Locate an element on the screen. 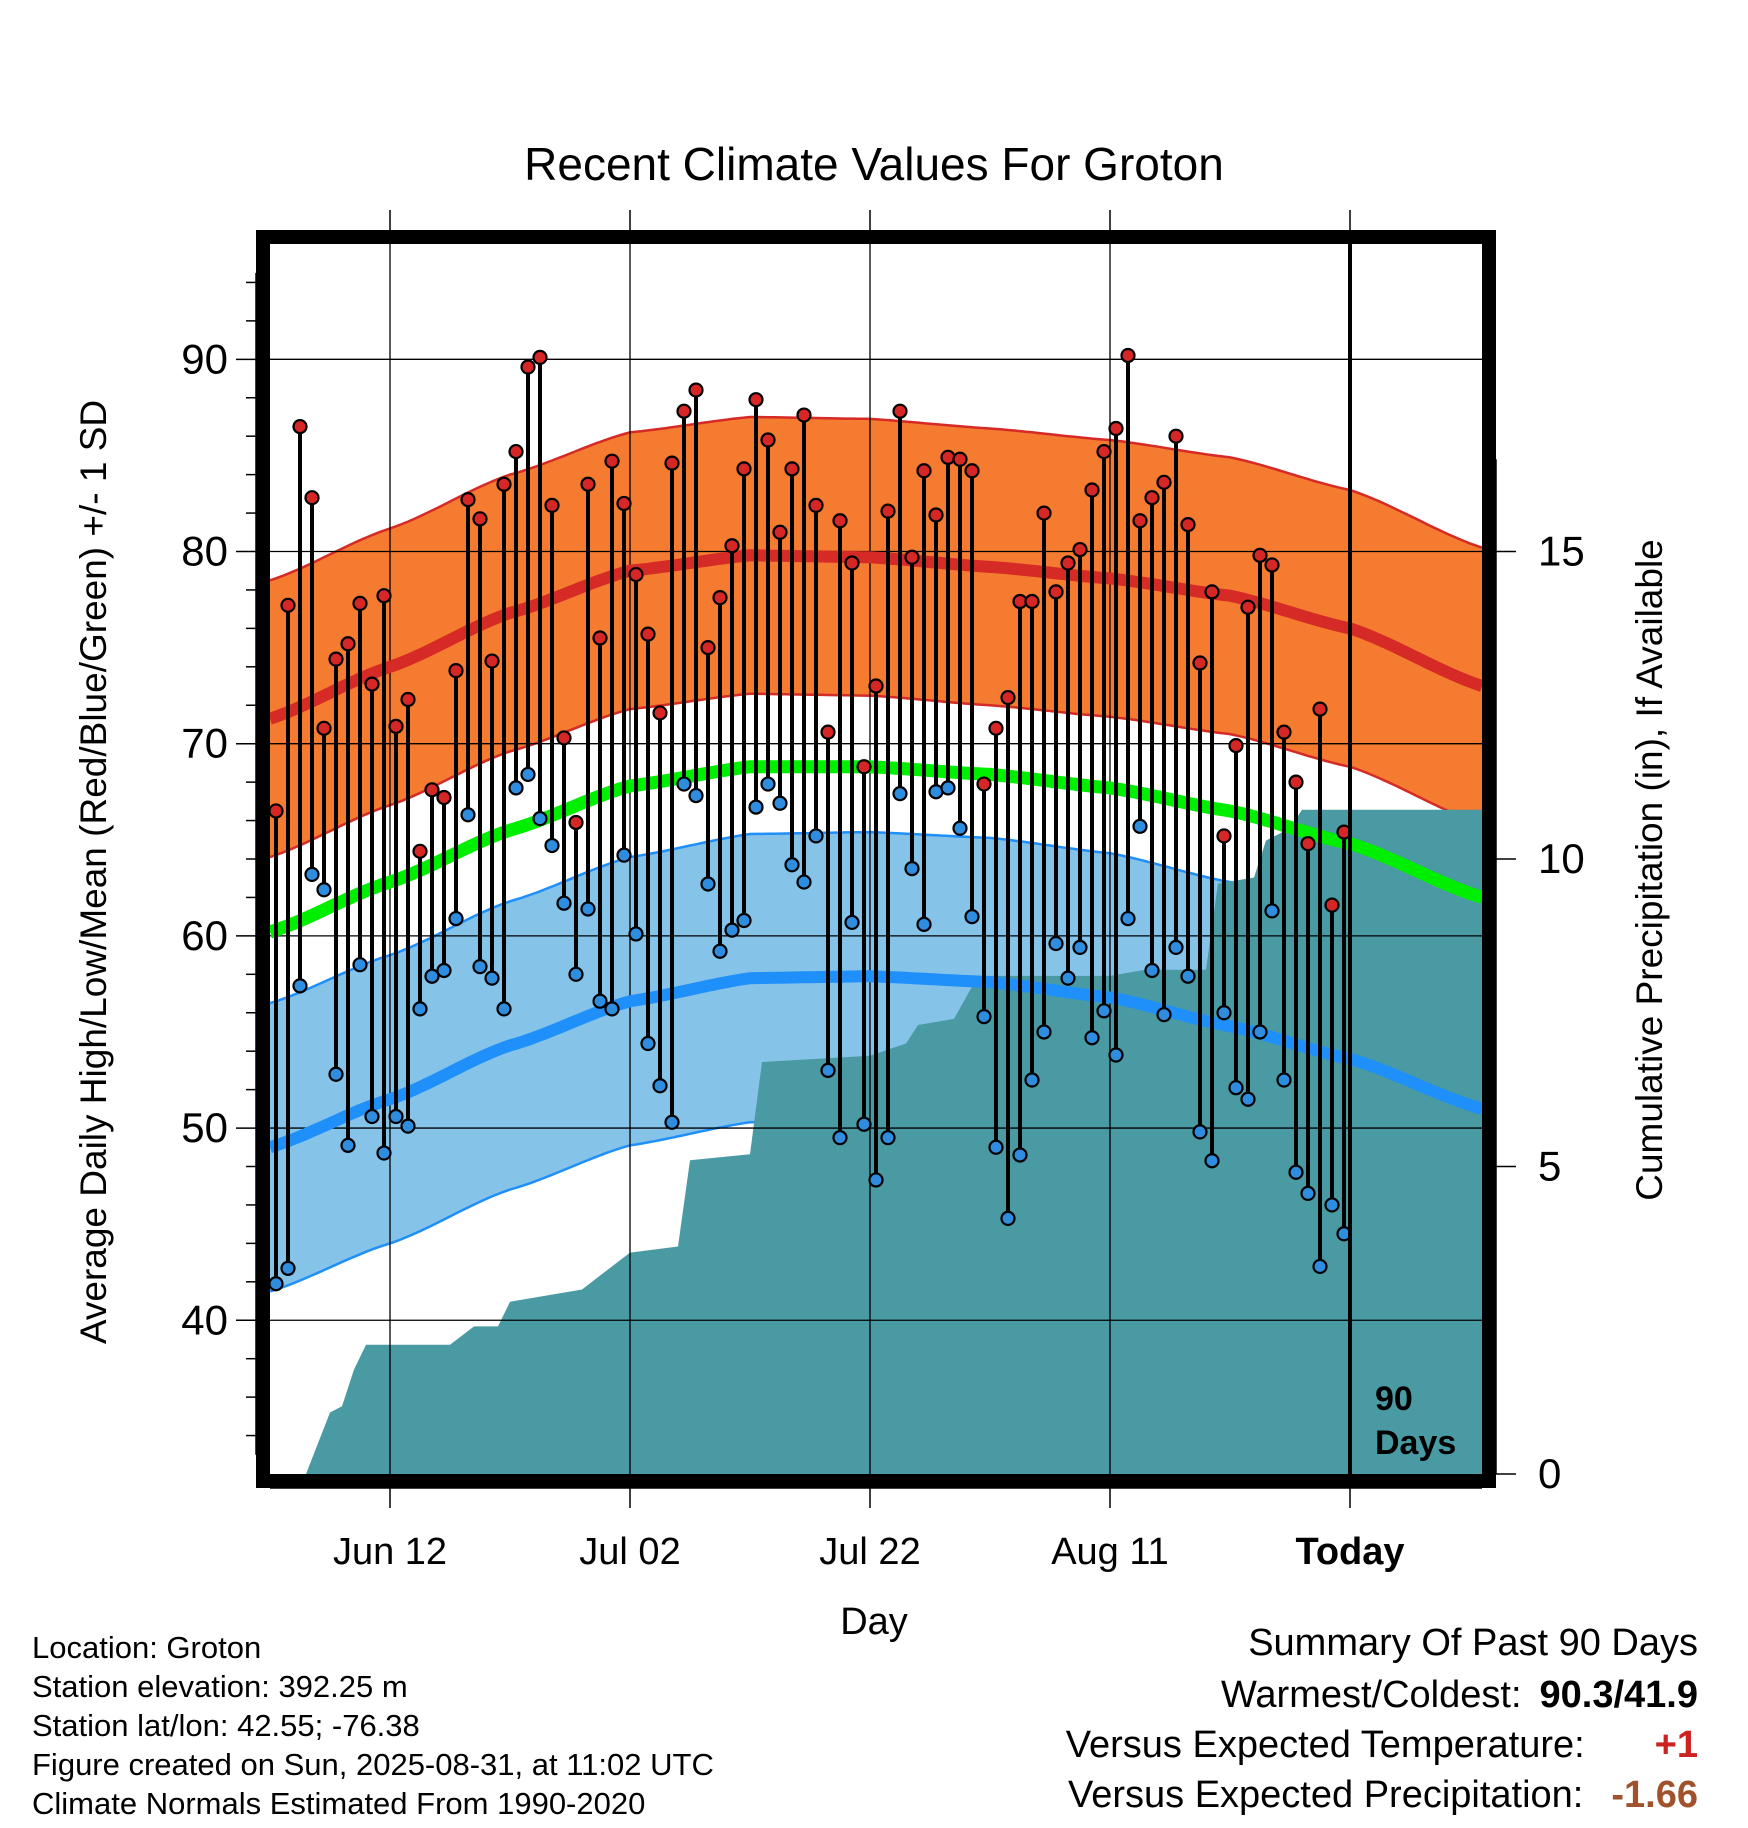  x-tick-label: Aug 11 is located at coordinates (1110, 1552).